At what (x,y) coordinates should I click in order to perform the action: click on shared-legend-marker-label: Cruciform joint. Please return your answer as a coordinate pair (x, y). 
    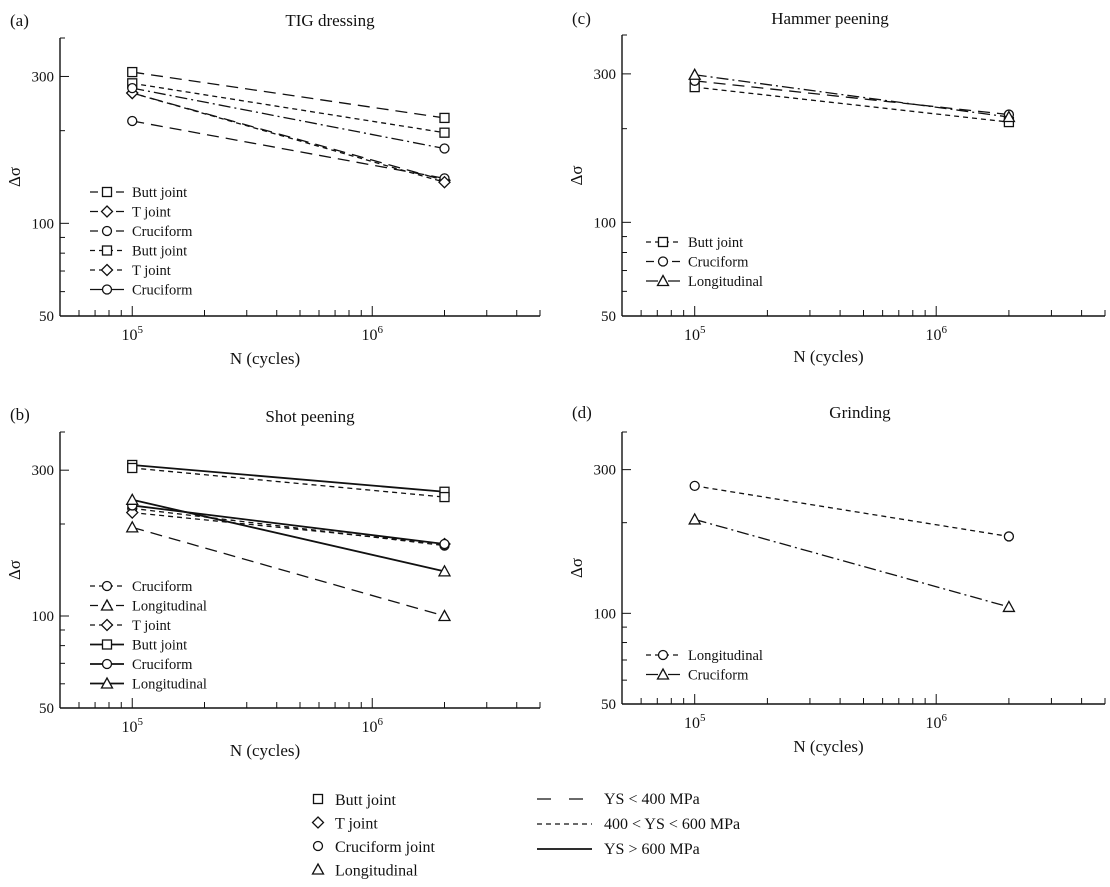
    Looking at the image, I should click on (385, 847).